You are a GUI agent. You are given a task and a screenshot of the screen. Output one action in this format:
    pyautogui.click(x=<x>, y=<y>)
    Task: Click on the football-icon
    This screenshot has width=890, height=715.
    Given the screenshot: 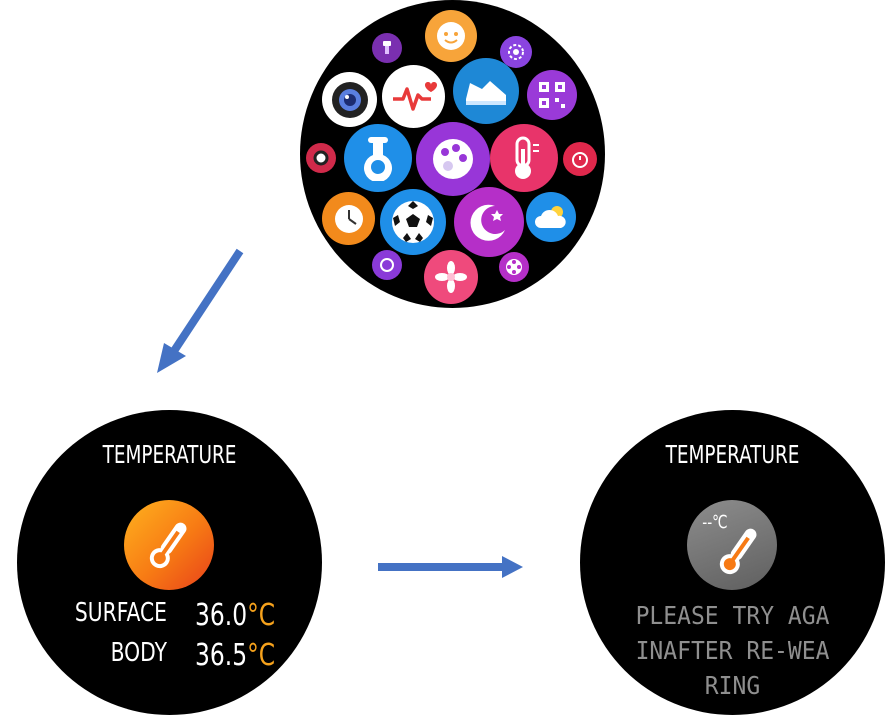 What is the action you would take?
    pyautogui.click(x=413, y=222)
    